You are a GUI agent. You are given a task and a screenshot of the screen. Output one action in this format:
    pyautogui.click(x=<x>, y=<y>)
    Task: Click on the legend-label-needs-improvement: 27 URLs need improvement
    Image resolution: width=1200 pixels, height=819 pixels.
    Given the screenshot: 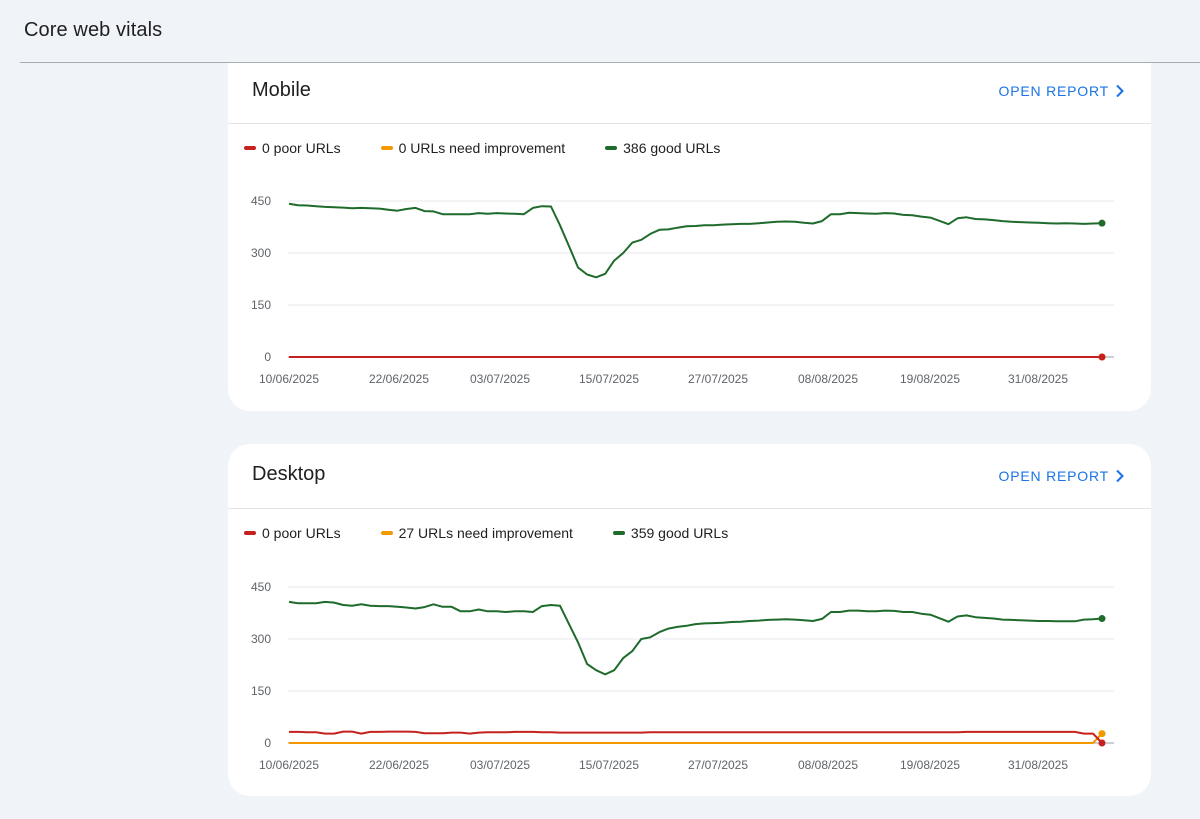 What is the action you would take?
    pyautogui.click(x=485, y=533)
    